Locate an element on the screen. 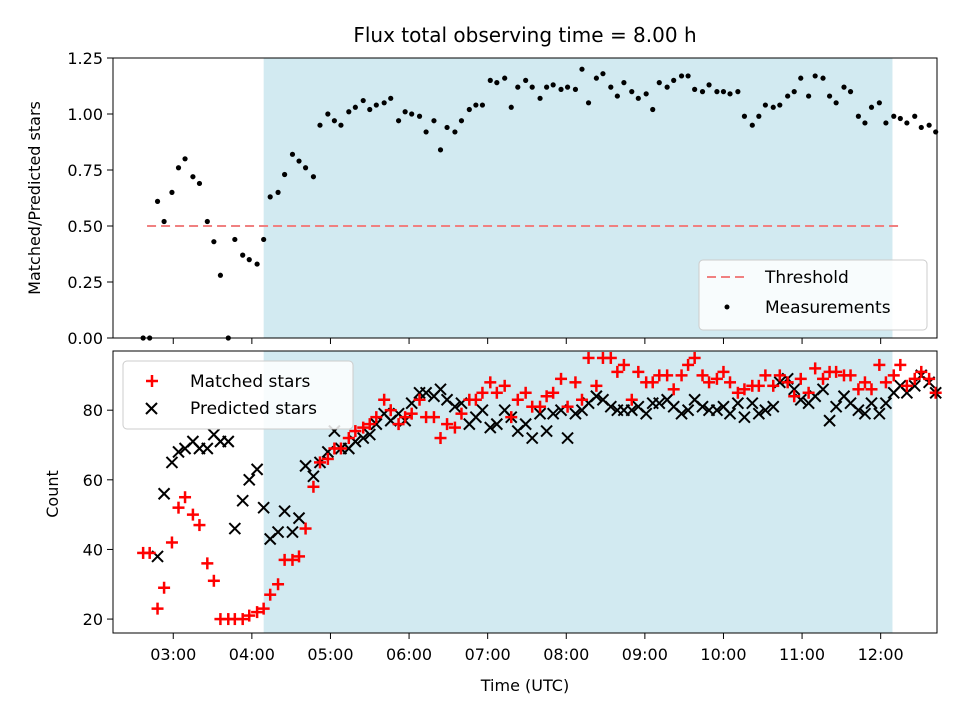 This screenshot has height=720, width=960. ratio-y-tick-label: 0.50 is located at coordinates (85, 226).